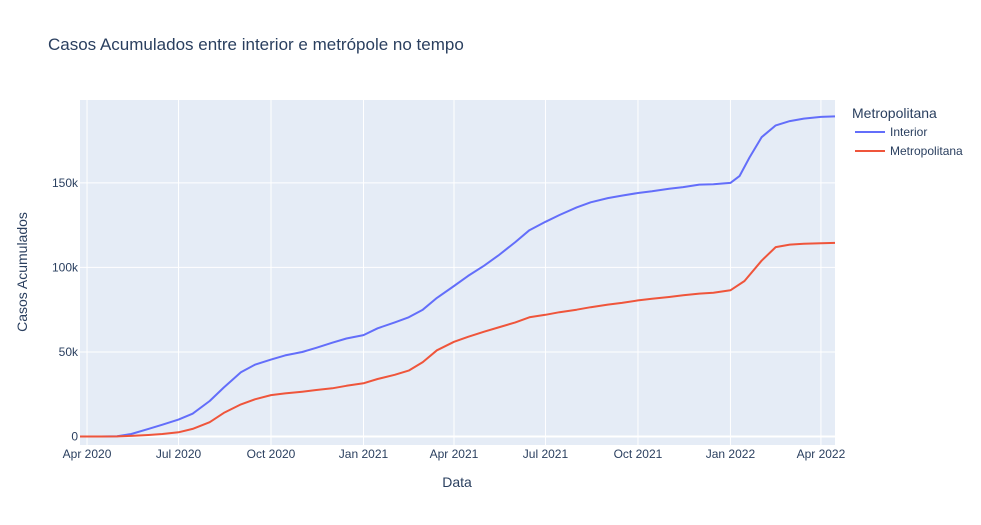 Image resolution: width=981 pixels, height=525 pixels. What do you see at coordinates (74, 437) in the screenshot?
I see `y-tick-label: 0` at bounding box center [74, 437].